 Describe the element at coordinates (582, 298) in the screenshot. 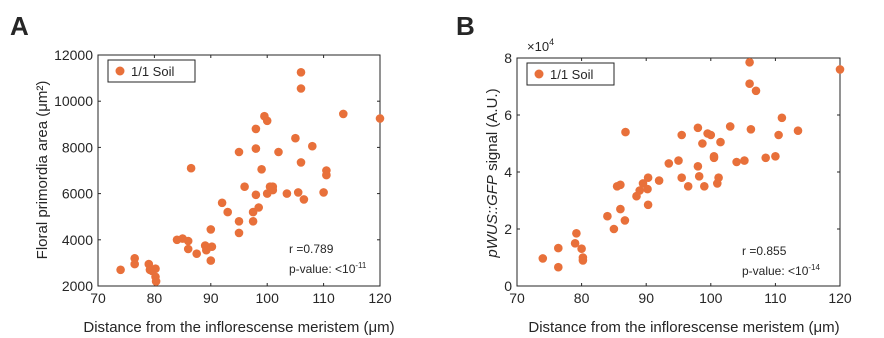

I see `panel-b-x-tick-label: 80` at that location.